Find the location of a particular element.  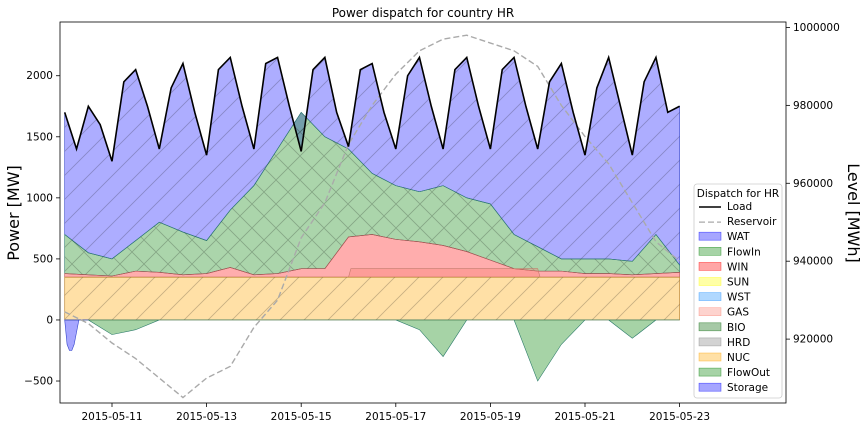

legend-entry-label: WST is located at coordinates (739, 298).